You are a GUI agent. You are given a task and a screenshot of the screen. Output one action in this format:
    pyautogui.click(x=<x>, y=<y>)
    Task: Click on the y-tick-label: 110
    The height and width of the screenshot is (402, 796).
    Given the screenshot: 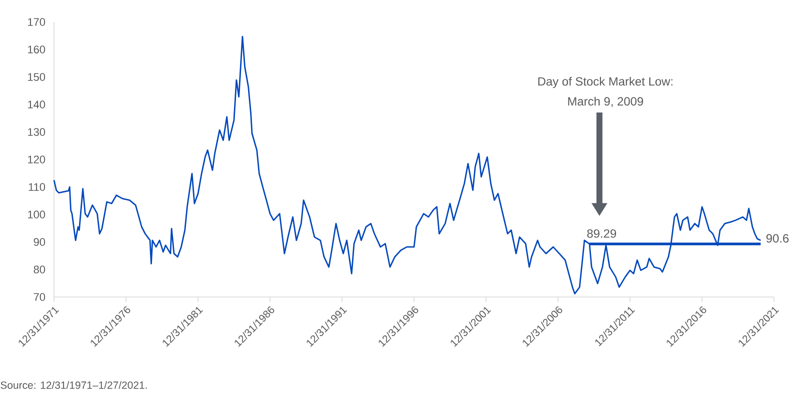 What is the action you would take?
    pyautogui.click(x=37, y=187)
    